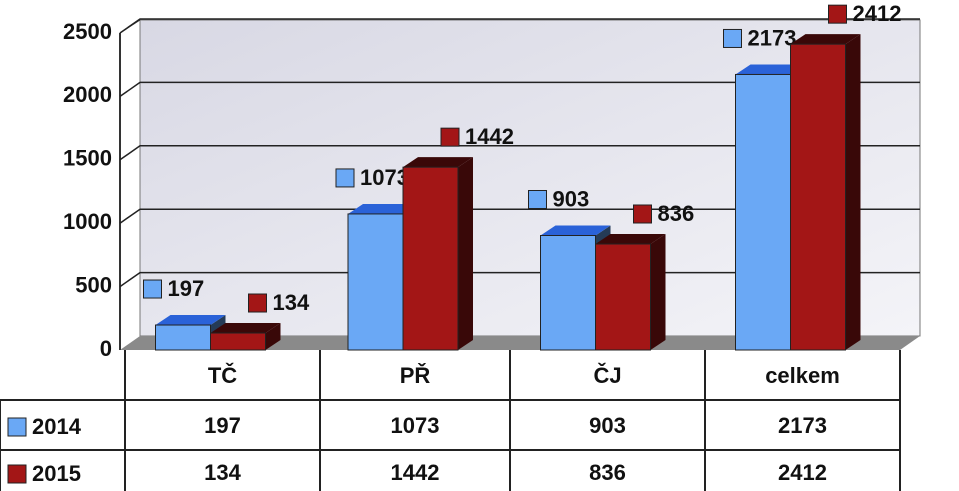 Image resolution: width=959 pixels, height=491 pixels. What do you see at coordinates (87, 221) in the screenshot?
I see `y-tick-label: 1000` at bounding box center [87, 221].